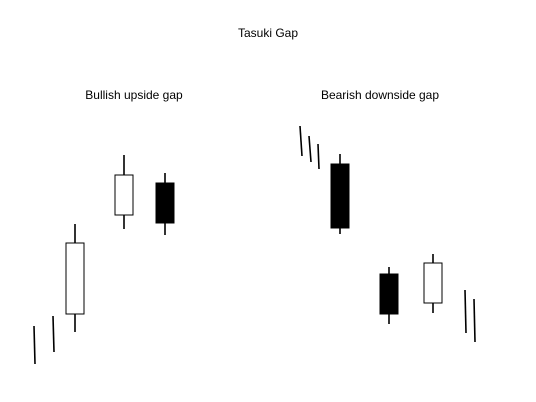 Image resolution: width=536 pixels, height=402 pixels. I want to click on diagram-title: Tasuki Gap, so click(268, 33).